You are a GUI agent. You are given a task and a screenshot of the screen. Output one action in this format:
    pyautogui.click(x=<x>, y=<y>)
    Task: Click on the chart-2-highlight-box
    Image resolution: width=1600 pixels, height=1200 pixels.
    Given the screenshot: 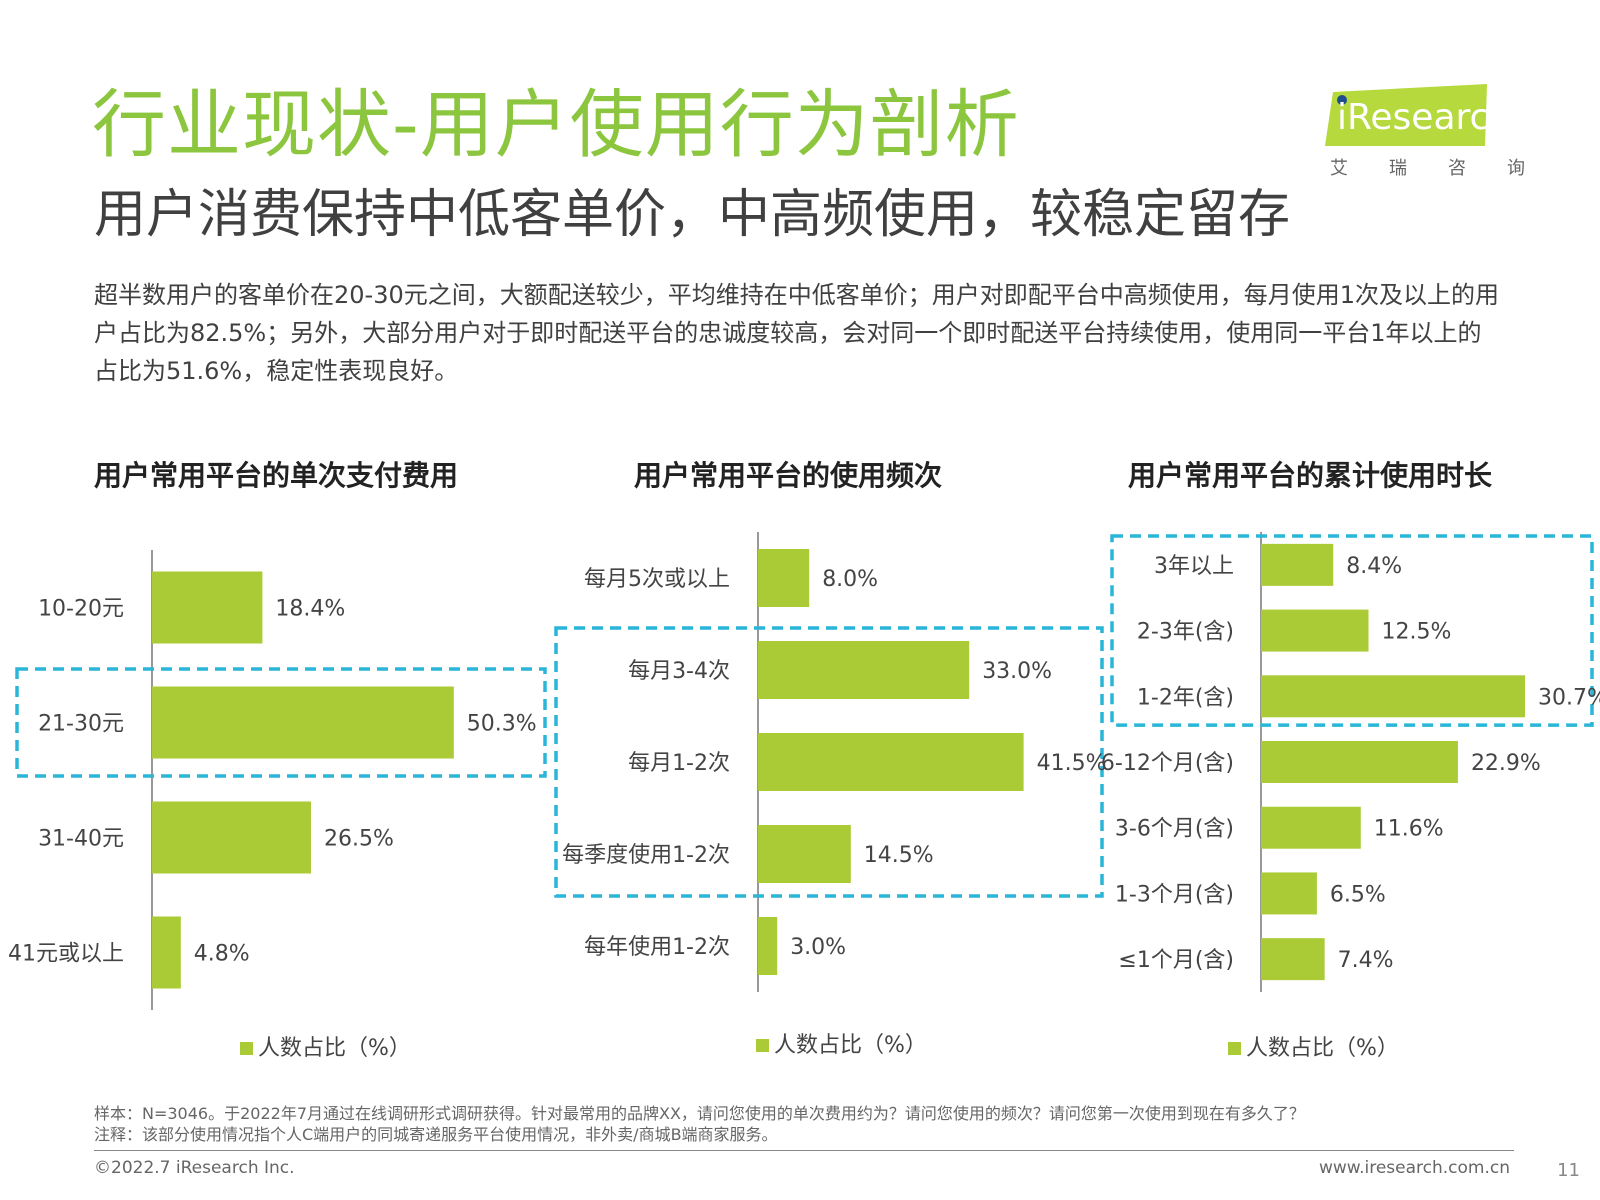 What is the action you would take?
    pyautogui.click(x=829, y=762)
    